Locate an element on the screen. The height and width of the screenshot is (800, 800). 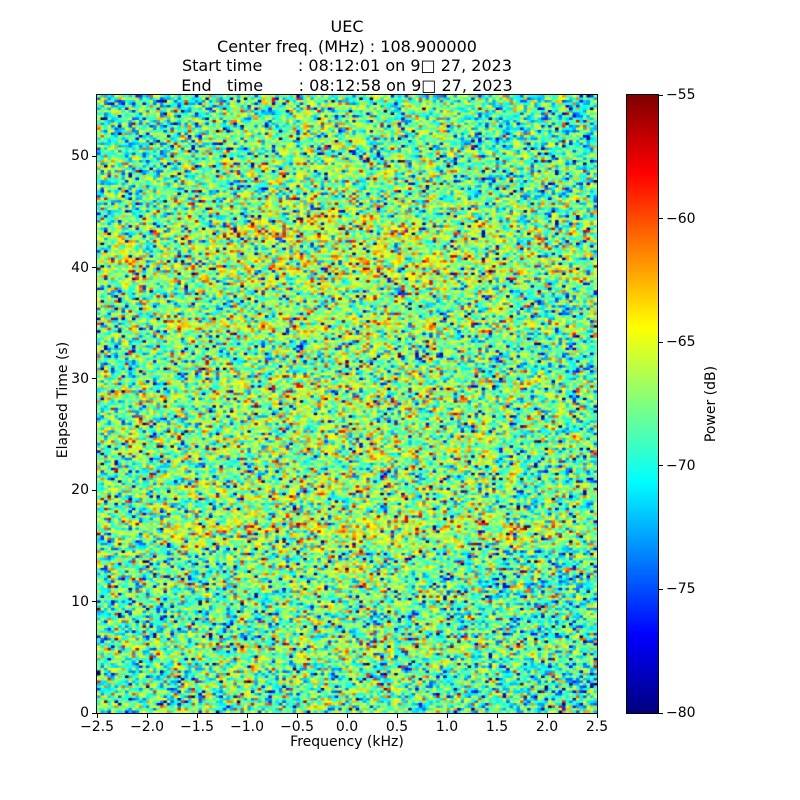
chart-title: UEC is located at coordinates (347, 26).